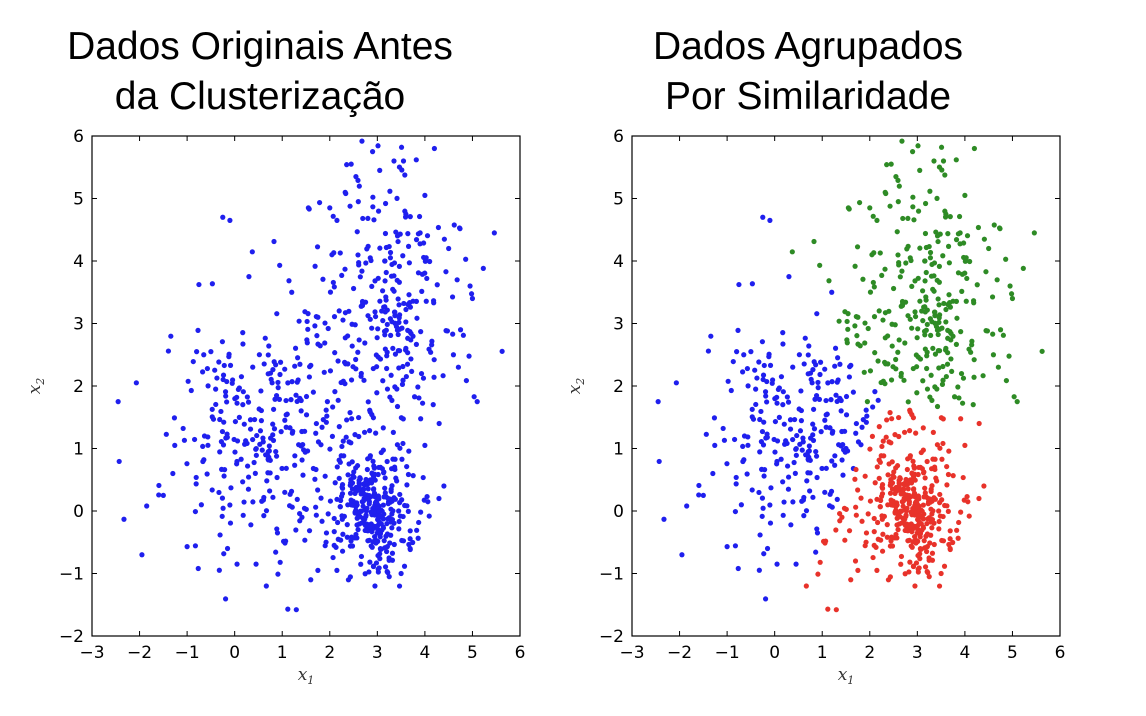  I want to click on chart-title-line-2: da Clusterização, so click(260, 96).